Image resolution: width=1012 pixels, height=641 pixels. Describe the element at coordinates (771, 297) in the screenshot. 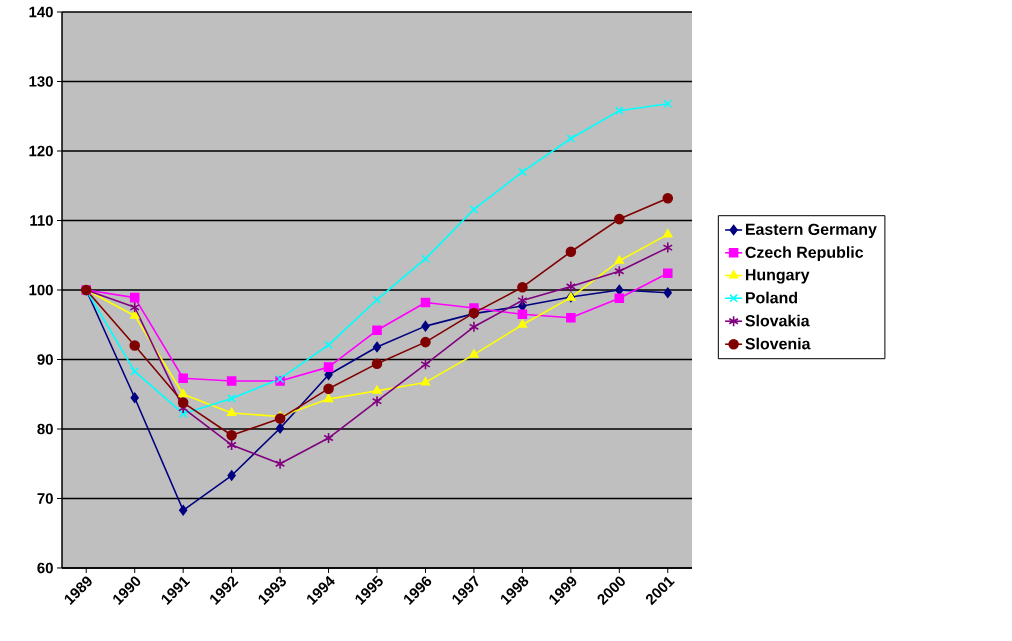

I see `legend-label: Poland` at that location.